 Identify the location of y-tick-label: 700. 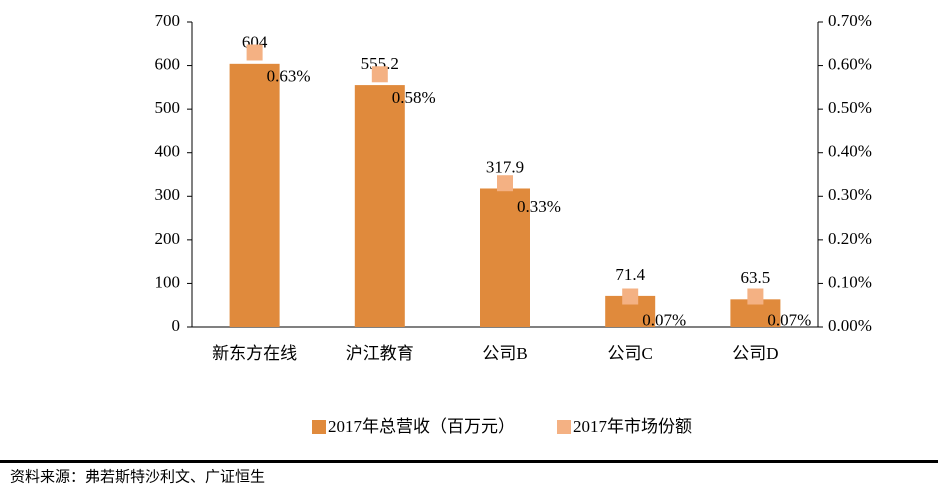
(168, 20).